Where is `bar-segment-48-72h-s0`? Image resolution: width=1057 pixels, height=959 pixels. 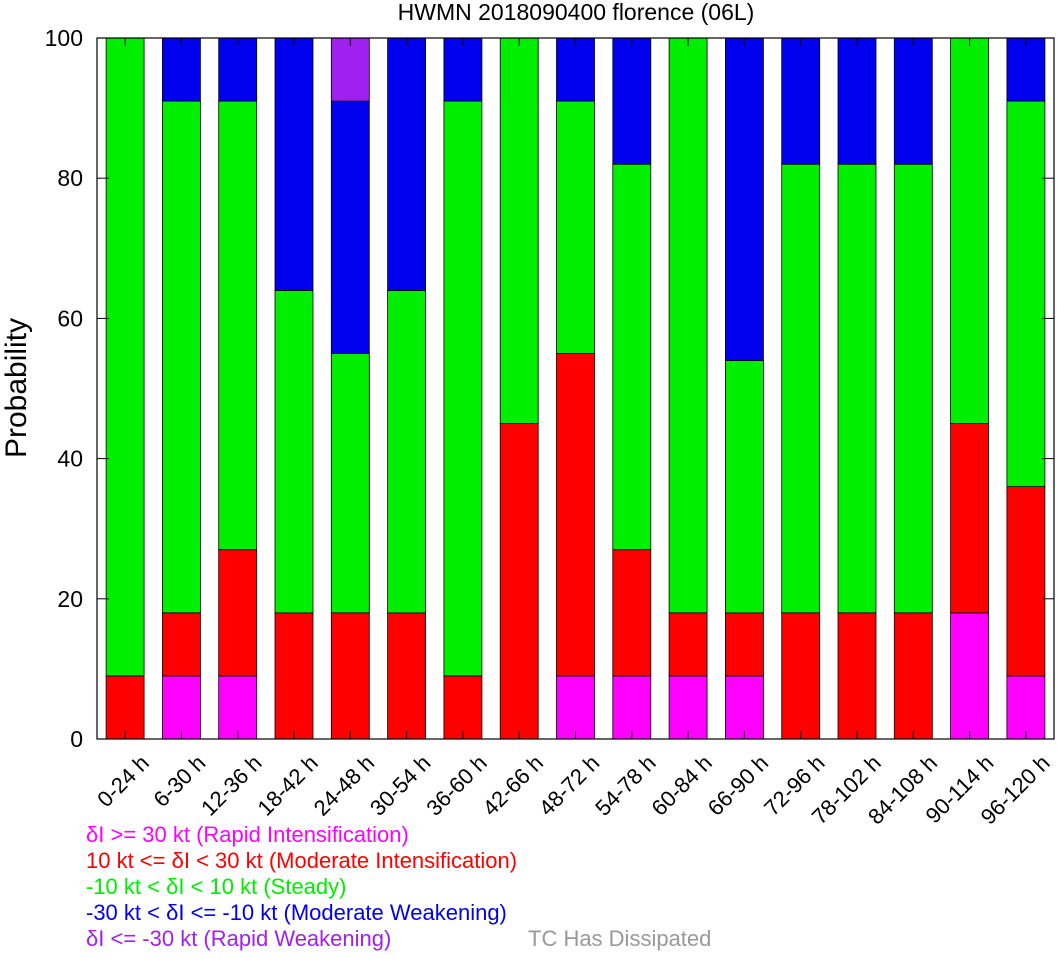
bar-segment-48-72h-s0 is located at coordinates (575, 707).